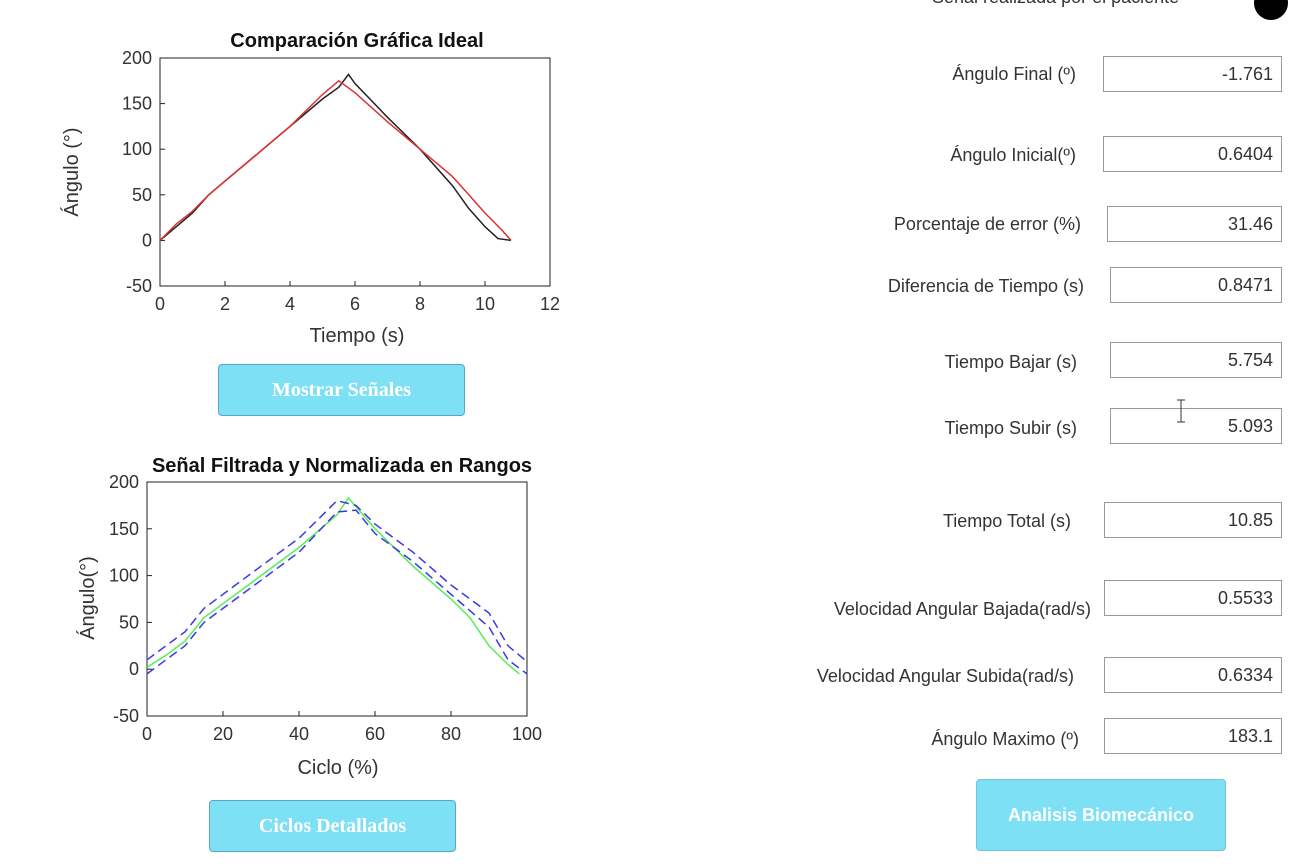 The image size is (1308, 864). What do you see at coordinates (451, 734) in the screenshot?
I see `x-tick-label: 80` at bounding box center [451, 734].